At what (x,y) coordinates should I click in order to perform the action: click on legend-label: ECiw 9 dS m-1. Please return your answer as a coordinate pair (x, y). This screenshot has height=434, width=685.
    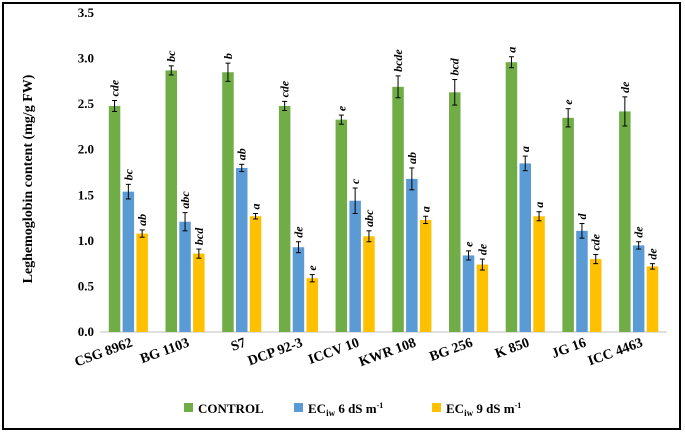
    Looking at the image, I should click on (483, 409).